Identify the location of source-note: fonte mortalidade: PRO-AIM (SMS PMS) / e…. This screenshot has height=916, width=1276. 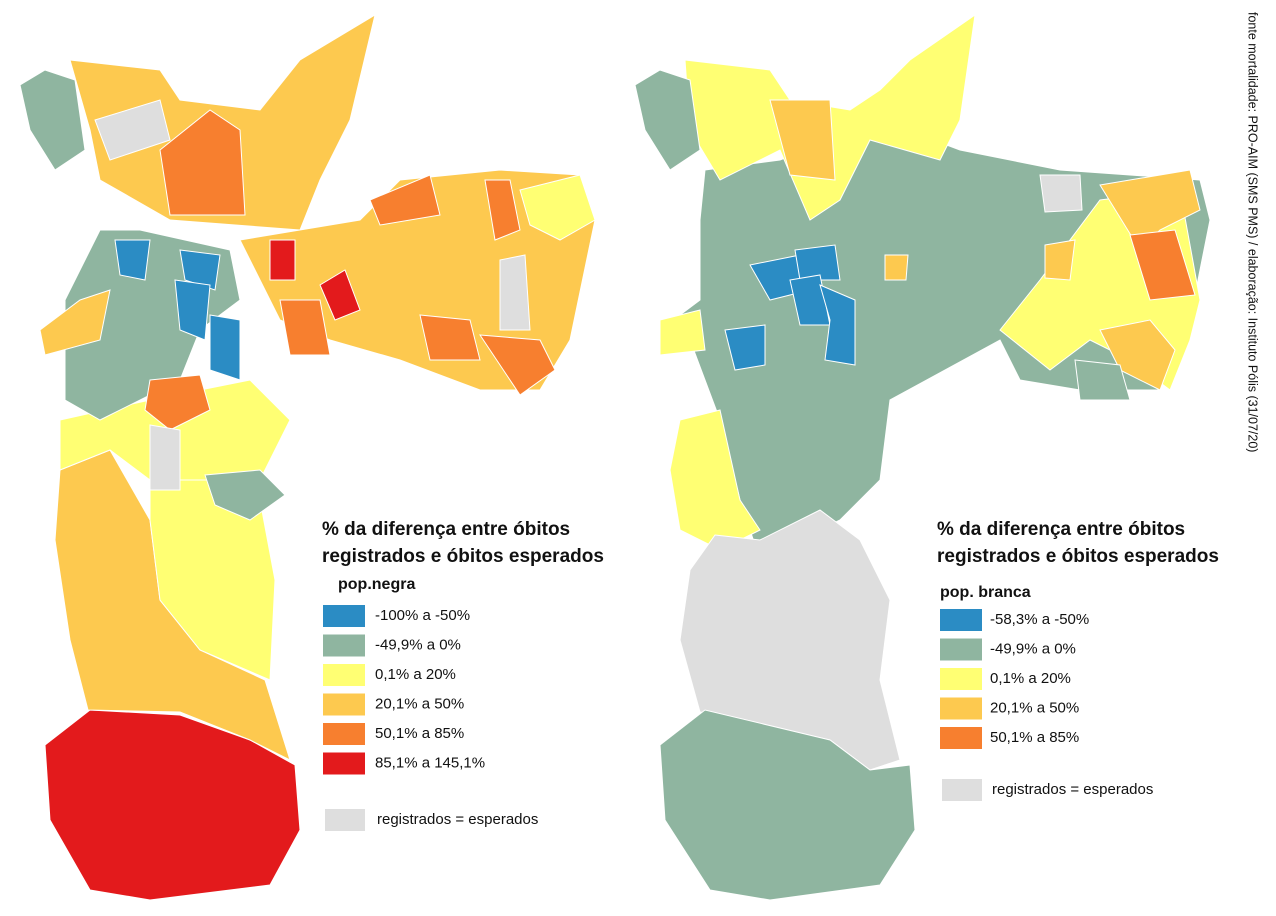
(1253, 232).